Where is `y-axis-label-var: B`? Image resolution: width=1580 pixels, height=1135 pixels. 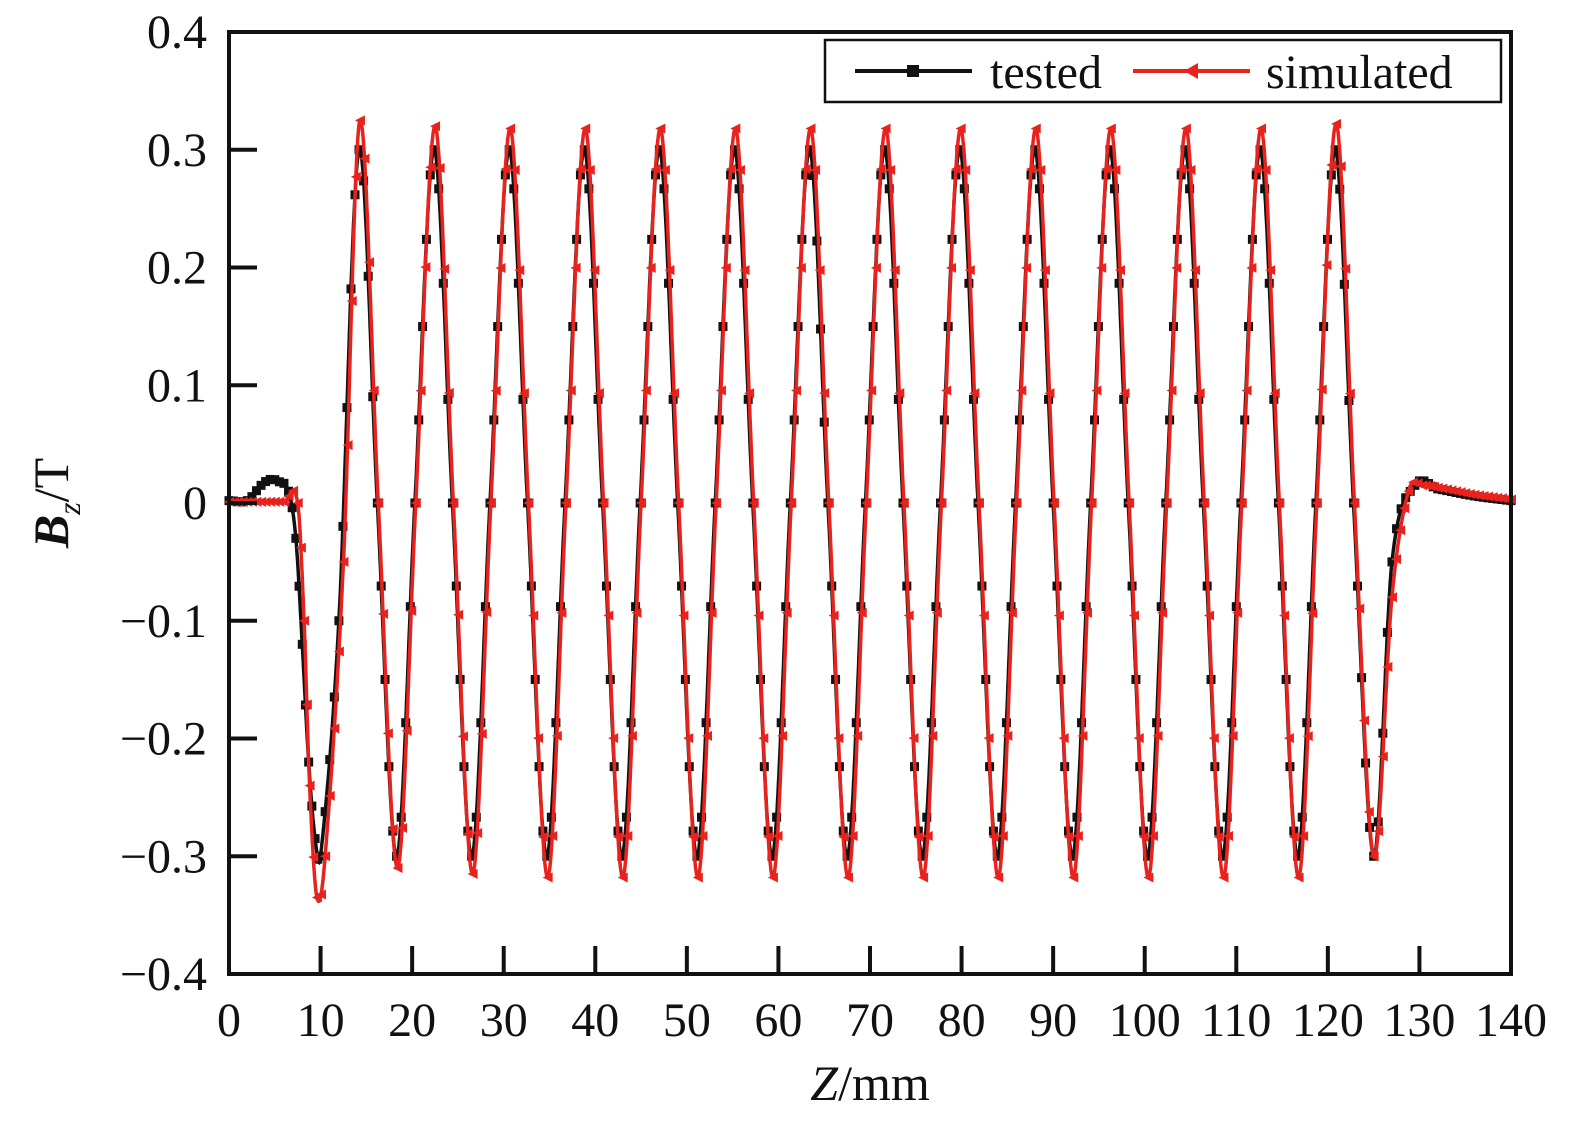 y-axis-label-var: B is located at coordinates (51, 532).